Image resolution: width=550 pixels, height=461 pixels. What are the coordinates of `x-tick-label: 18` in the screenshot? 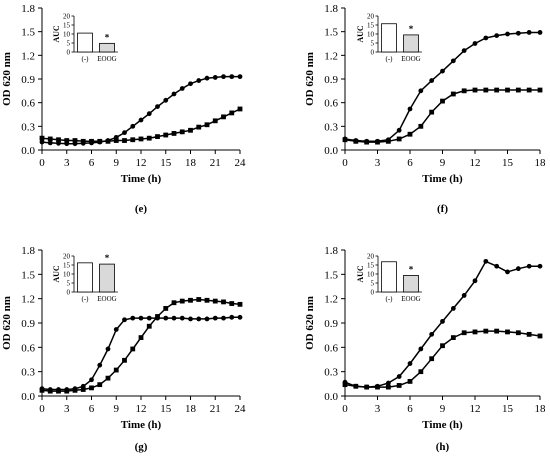 It's located at (191, 409).